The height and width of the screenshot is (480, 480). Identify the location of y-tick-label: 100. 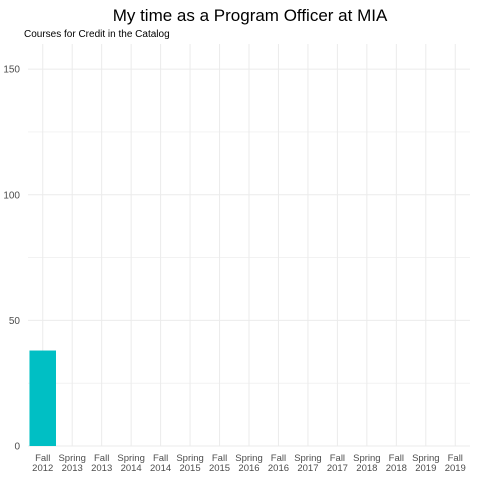
(11, 195).